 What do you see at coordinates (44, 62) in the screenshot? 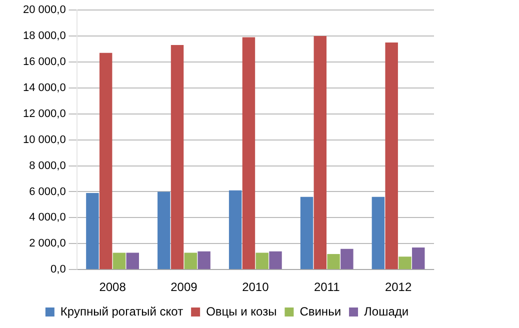
I see `y-tick-label: 16 000,0` at bounding box center [44, 62].